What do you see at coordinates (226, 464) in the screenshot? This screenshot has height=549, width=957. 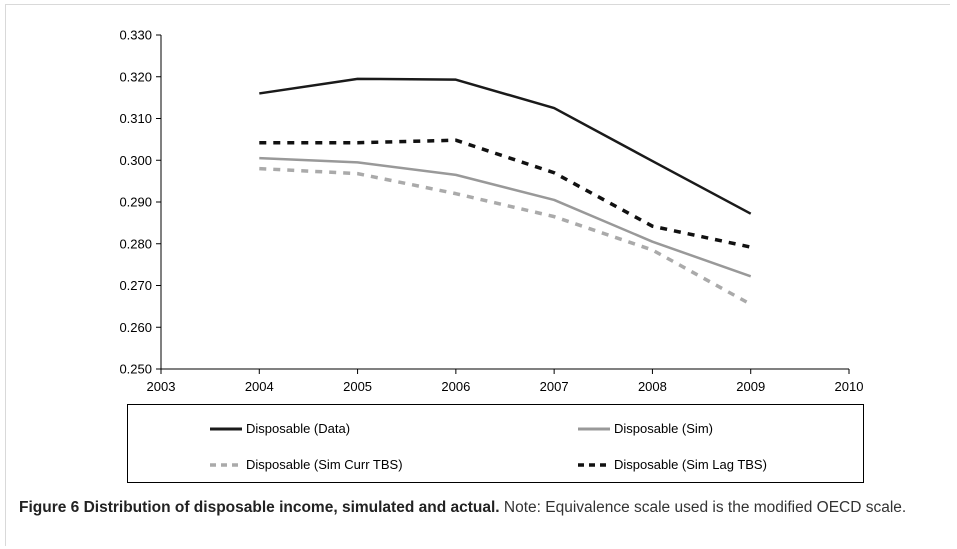 I see `legend-swatch-sim-curr` at bounding box center [226, 464].